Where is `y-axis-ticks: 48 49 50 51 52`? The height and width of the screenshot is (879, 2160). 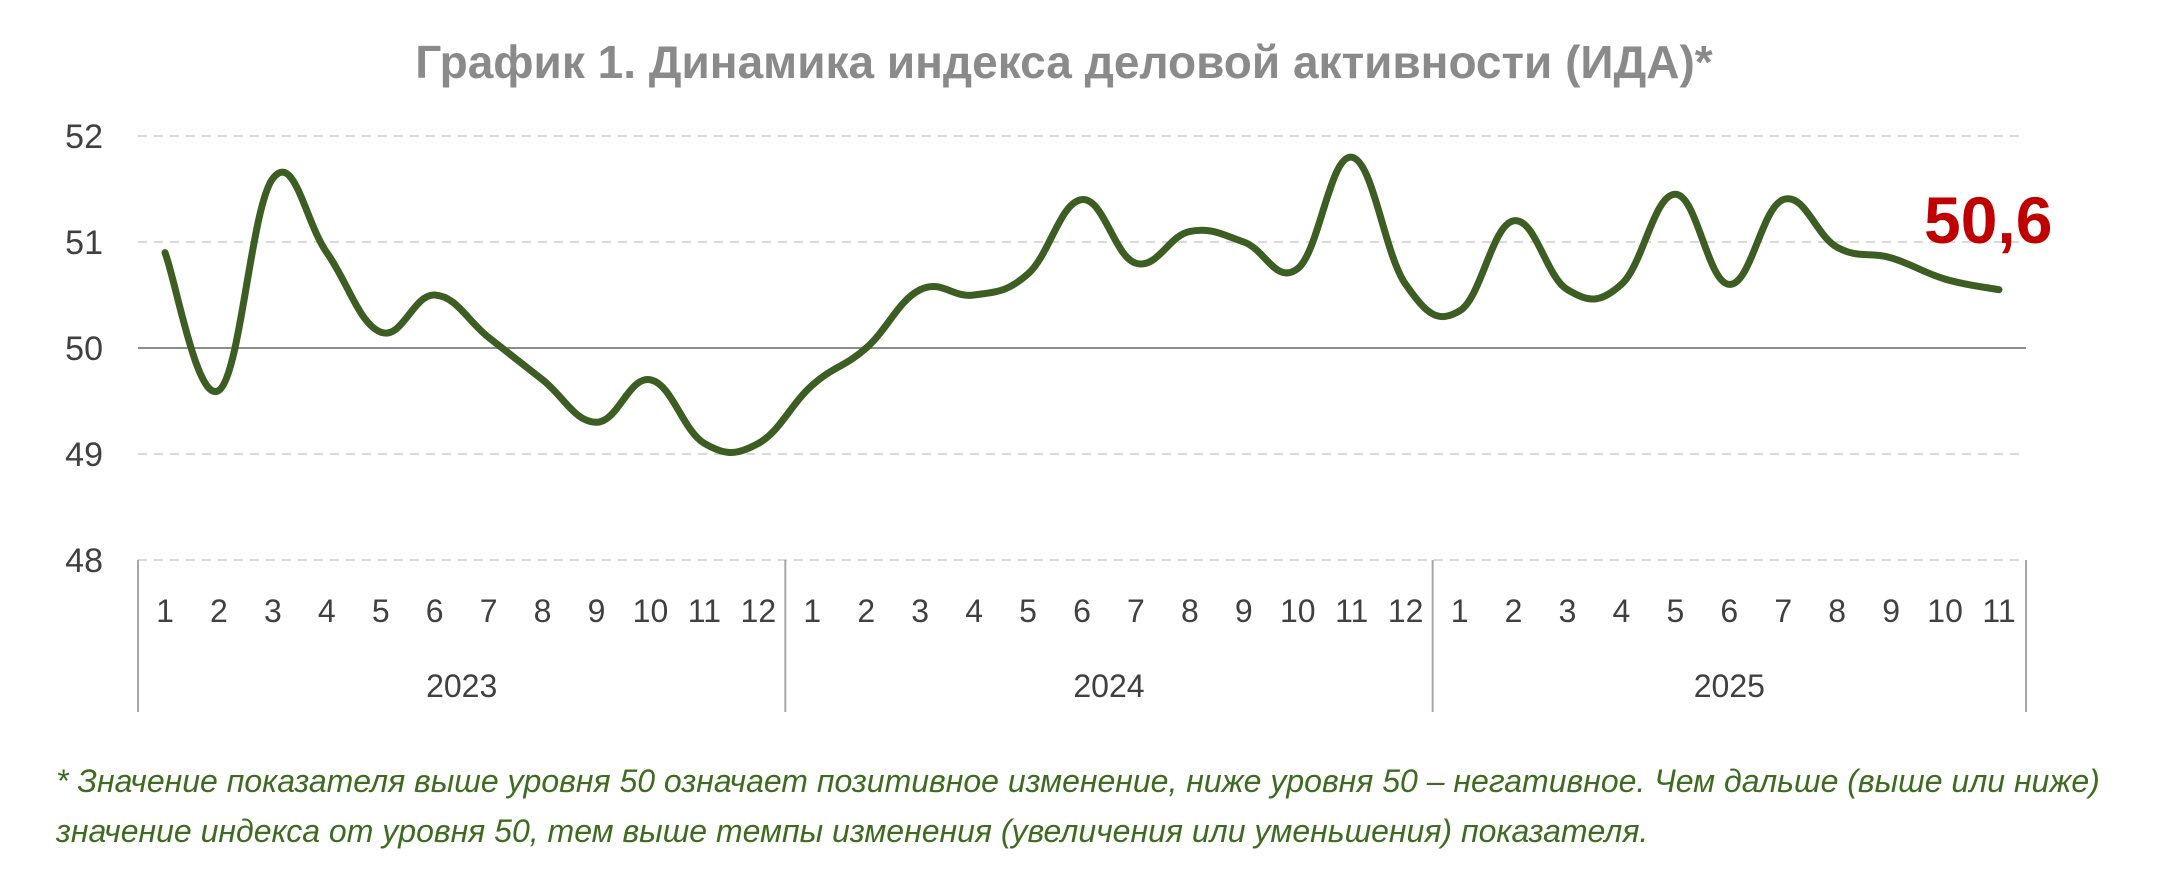
y-axis-ticks: 48 49 50 51 52 is located at coordinates (84, 349).